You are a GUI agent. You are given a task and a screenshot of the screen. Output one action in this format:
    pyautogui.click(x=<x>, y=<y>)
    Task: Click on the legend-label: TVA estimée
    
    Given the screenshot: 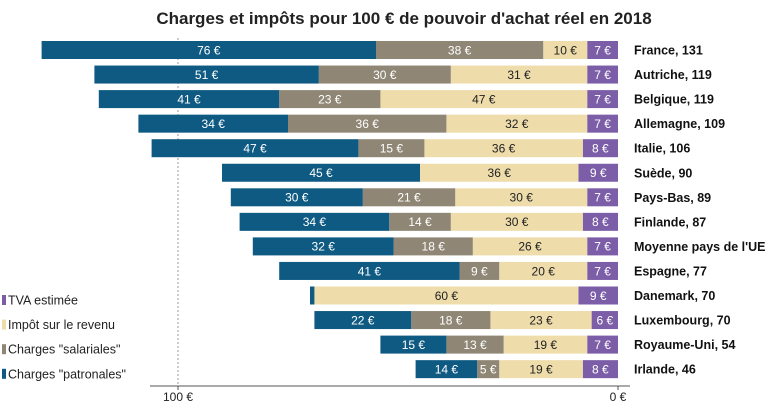 What is the action you would take?
    pyautogui.click(x=43, y=301)
    